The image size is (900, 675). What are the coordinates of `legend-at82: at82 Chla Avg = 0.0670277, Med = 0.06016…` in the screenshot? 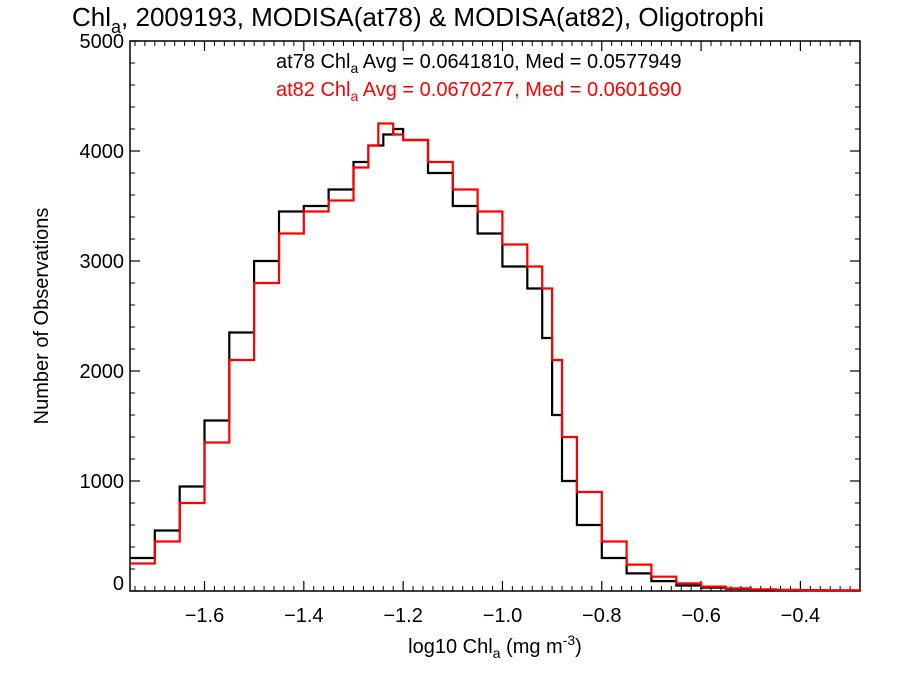 It's located at (479, 91).